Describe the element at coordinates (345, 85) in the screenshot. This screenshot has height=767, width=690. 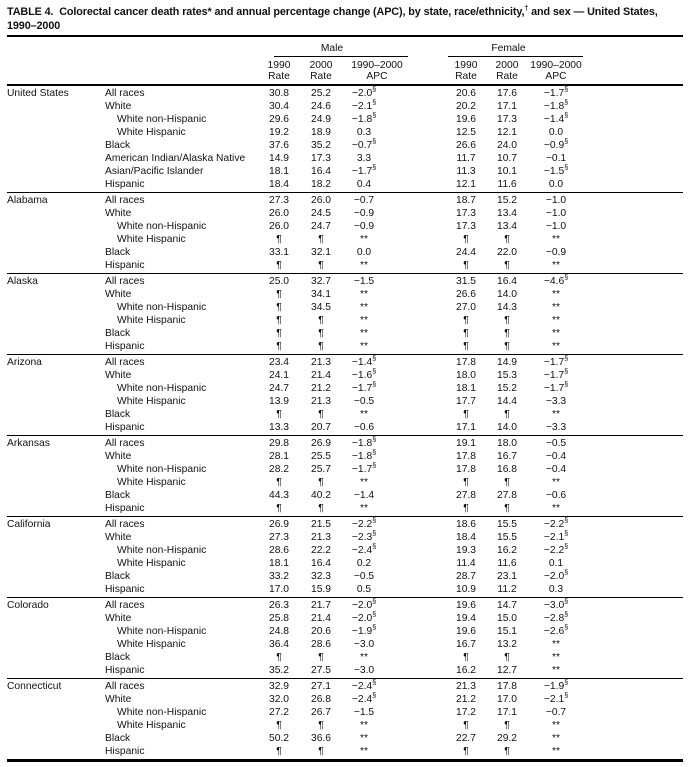
I see `header-rule-divider` at that location.